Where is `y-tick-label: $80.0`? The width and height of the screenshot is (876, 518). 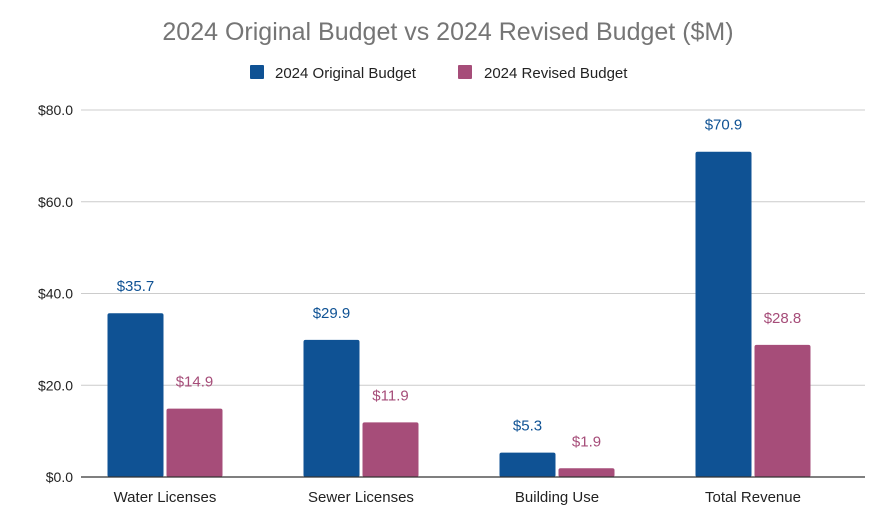 y-tick-label: $80.0 is located at coordinates (55, 110).